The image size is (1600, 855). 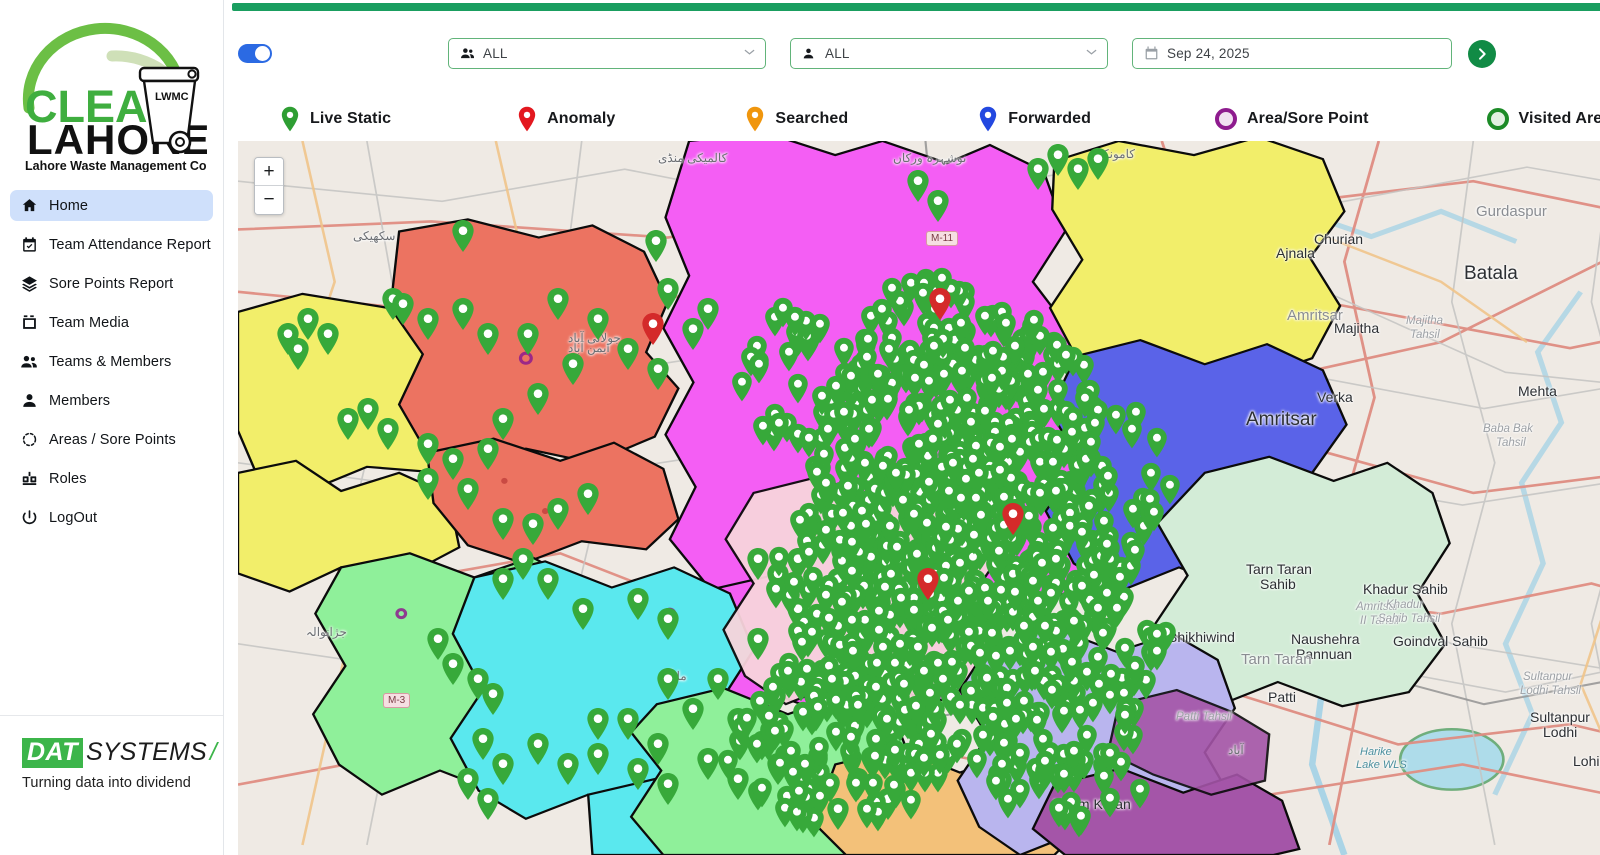 I want to click on sidebar-item-teams-and-members: Teams & Members, so click(x=111, y=361).